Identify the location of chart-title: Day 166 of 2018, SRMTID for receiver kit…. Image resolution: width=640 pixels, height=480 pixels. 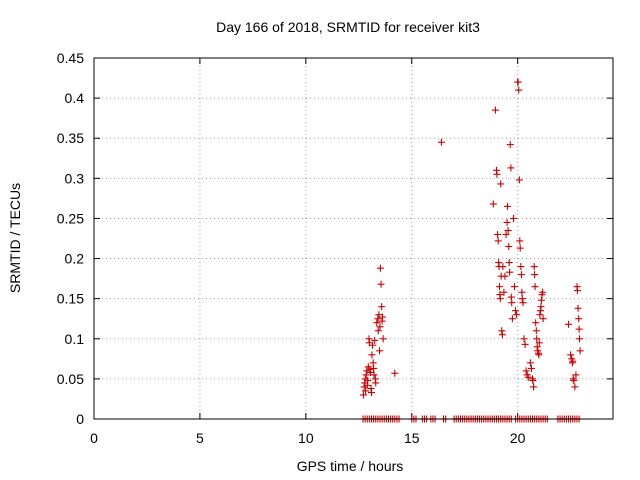
(348, 27).